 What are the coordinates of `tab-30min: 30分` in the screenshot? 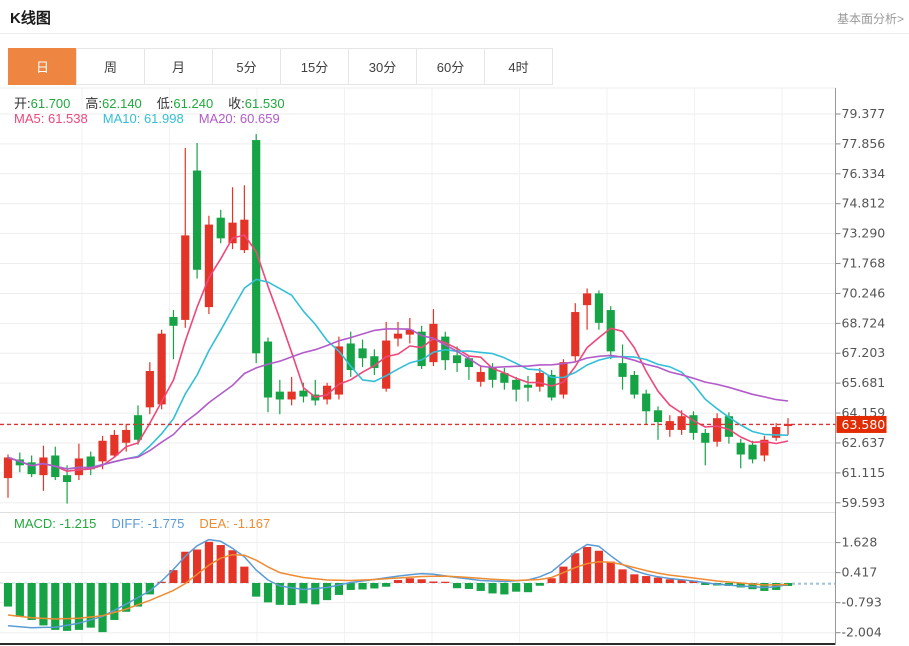 It's located at (382, 66).